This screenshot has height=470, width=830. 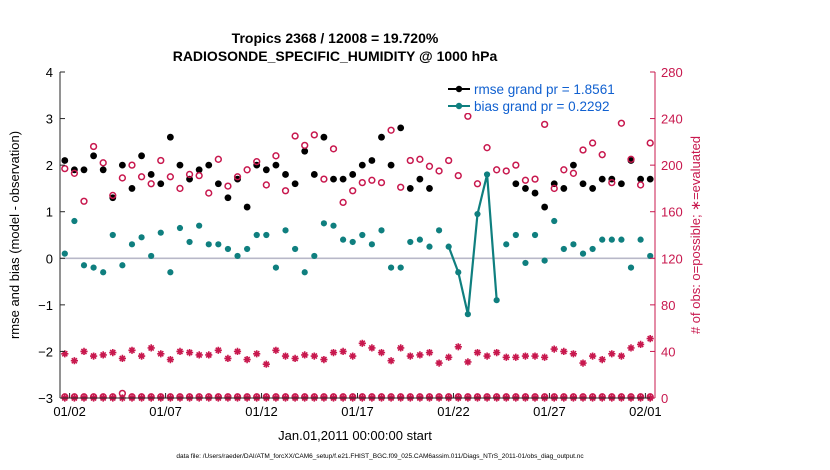 What do you see at coordinates (49, 72) in the screenshot?
I see `y-tick-label: 4` at bounding box center [49, 72].